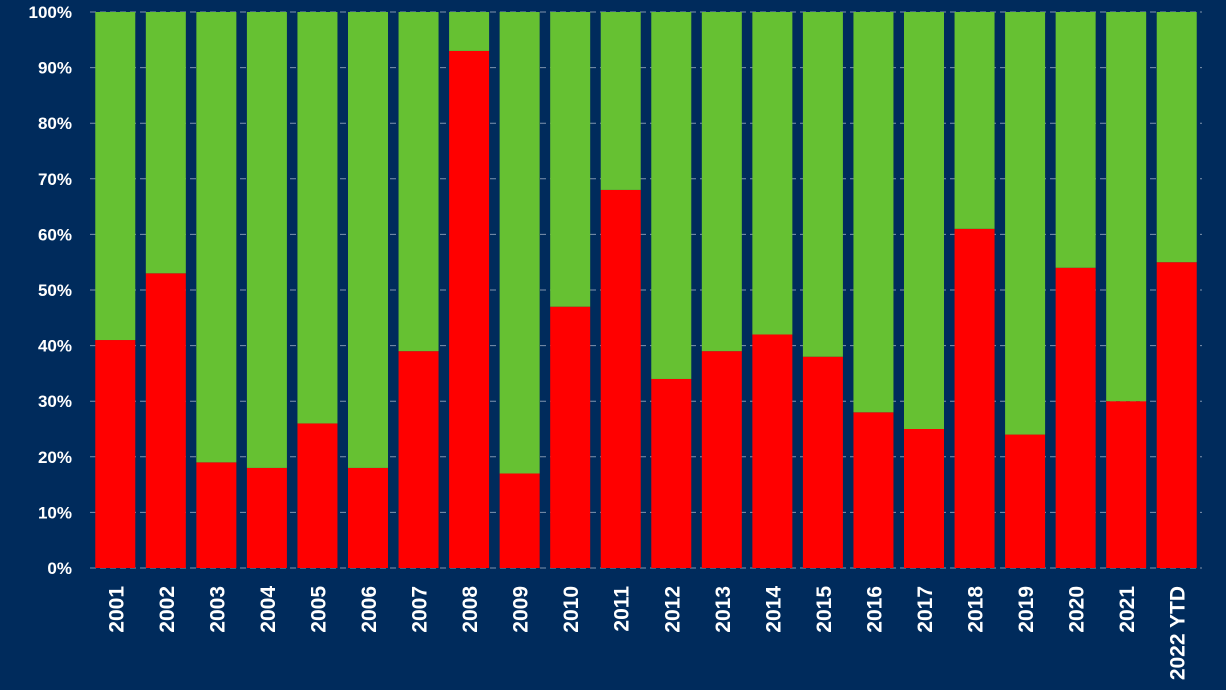  I want to click on y-tick-label: 0%, so click(59, 568).